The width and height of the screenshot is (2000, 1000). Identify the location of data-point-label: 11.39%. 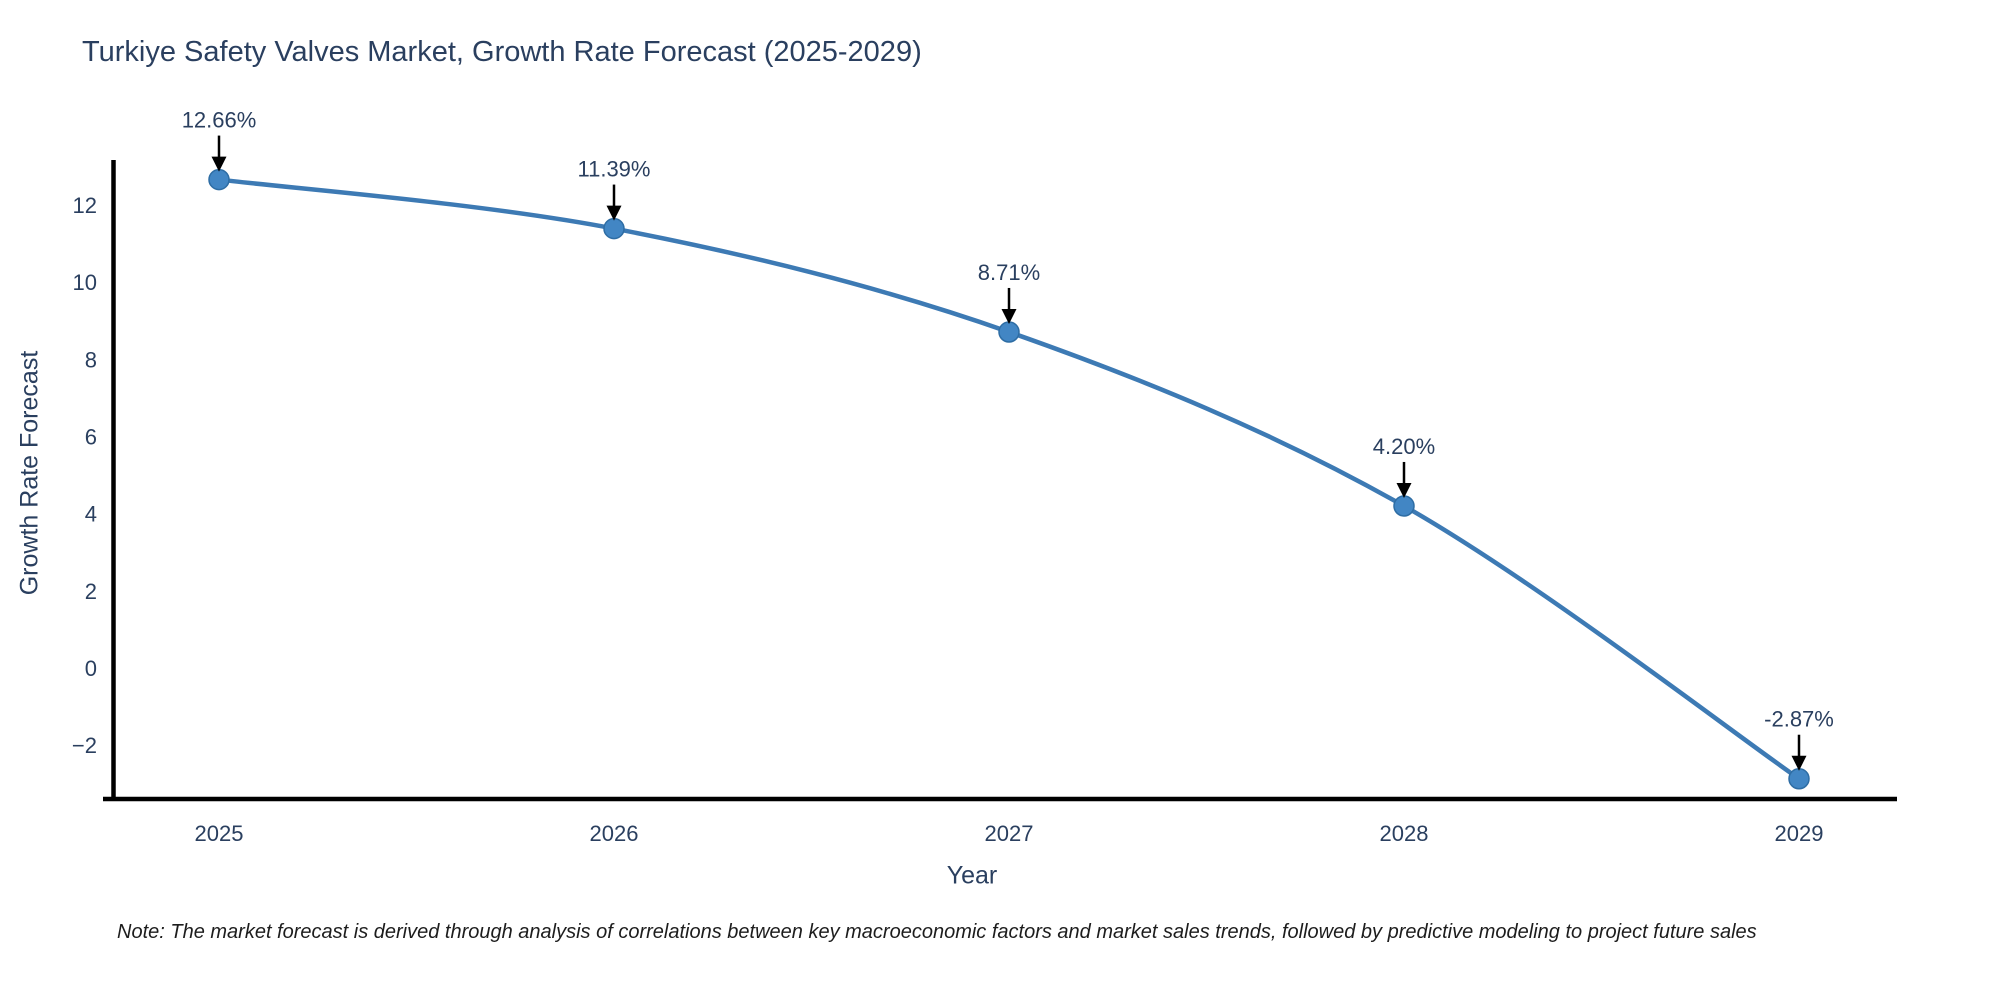
(614, 169).